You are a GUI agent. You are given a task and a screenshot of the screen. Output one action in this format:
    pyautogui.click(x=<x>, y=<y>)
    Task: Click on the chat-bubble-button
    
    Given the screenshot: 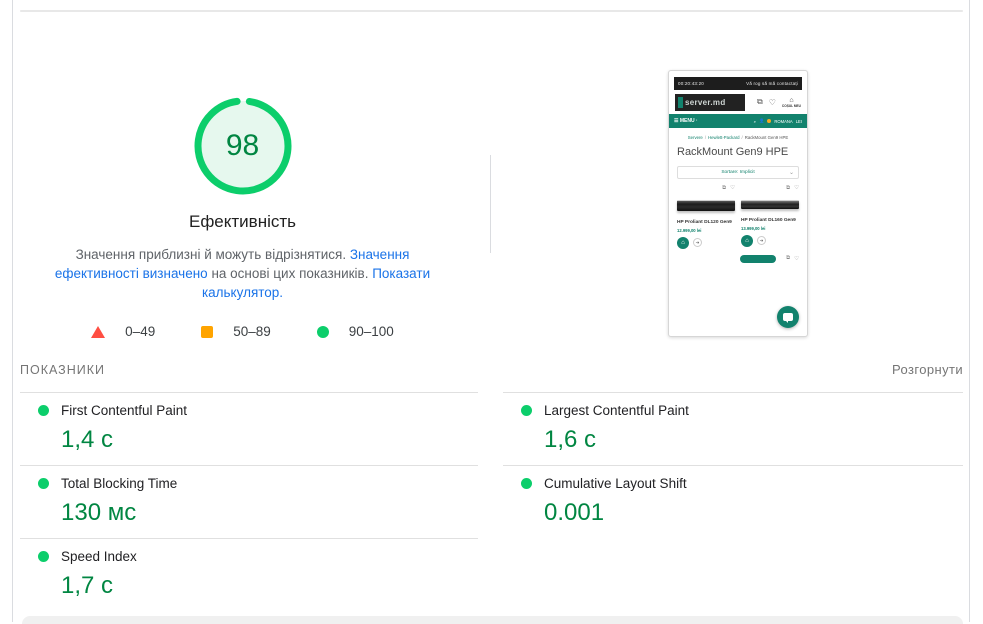 What is the action you would take?
    pyautogui.click(x=788, y=317)
    